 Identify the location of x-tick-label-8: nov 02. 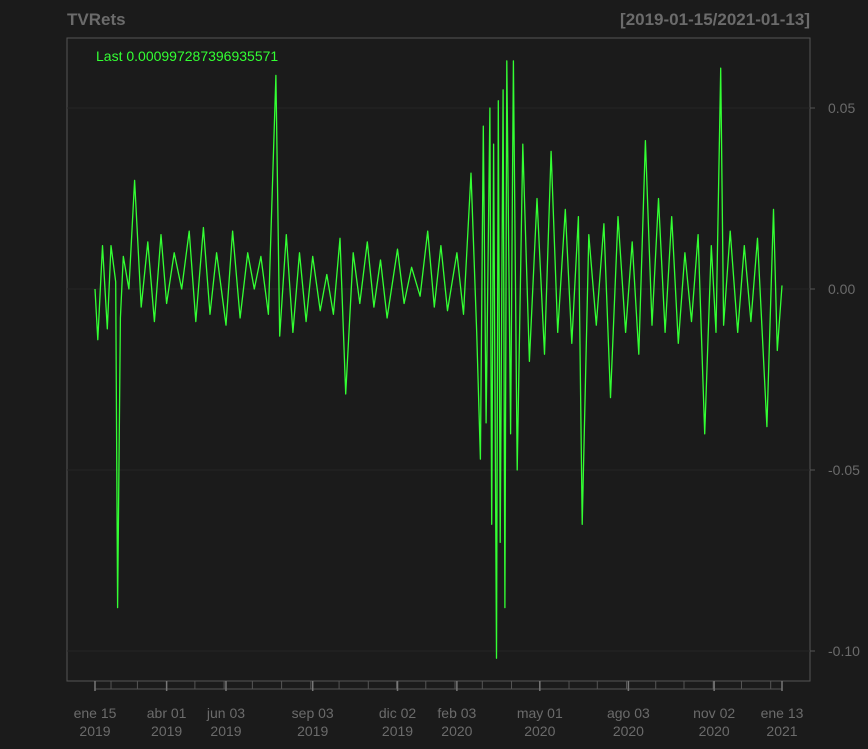
(714, 713).